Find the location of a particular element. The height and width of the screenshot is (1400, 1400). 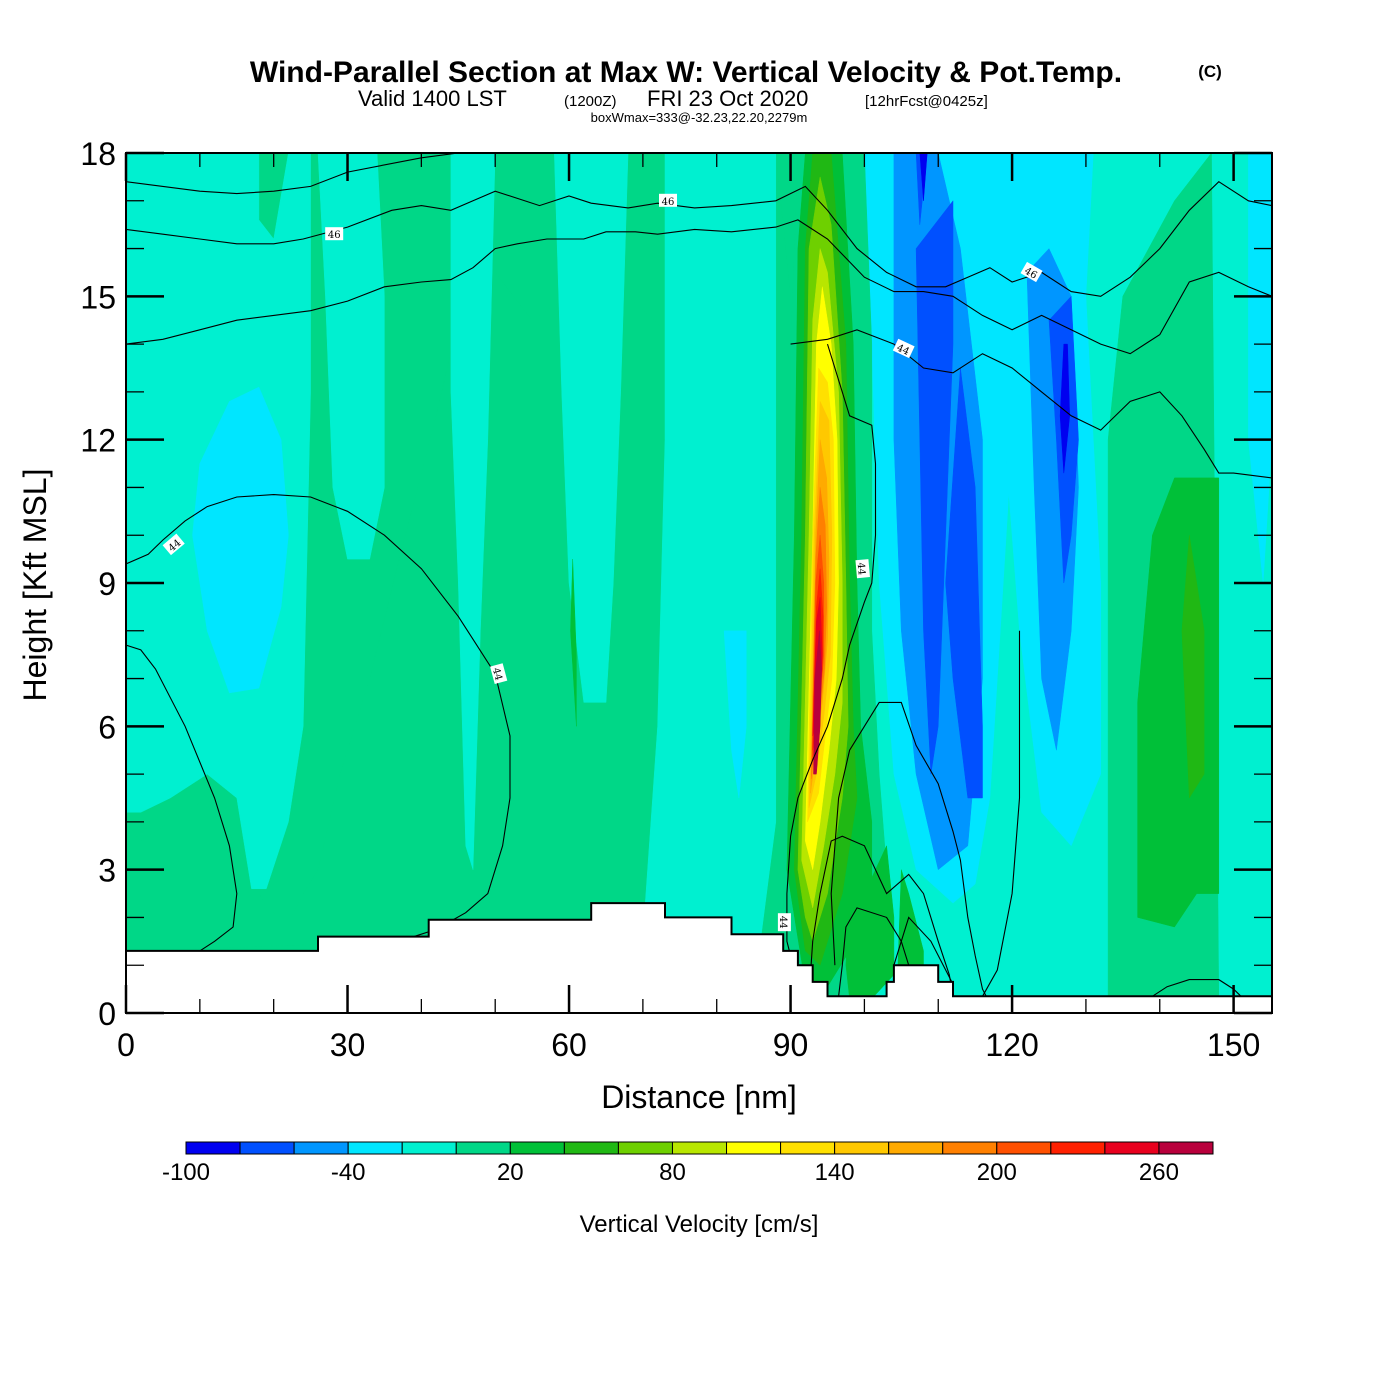

colorbar-boxes is located at coordinates (699, 1148).